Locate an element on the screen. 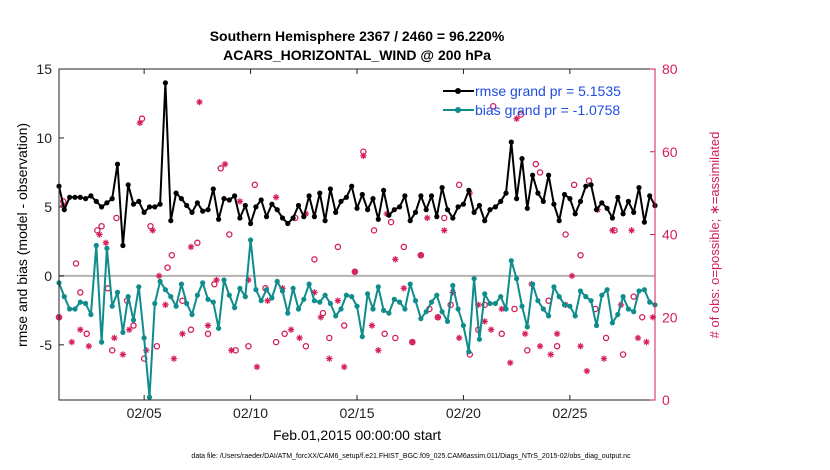 The width and height of the screenshot is (830, 470). y-tick-label: 15 is located at coordinates (44, 69).